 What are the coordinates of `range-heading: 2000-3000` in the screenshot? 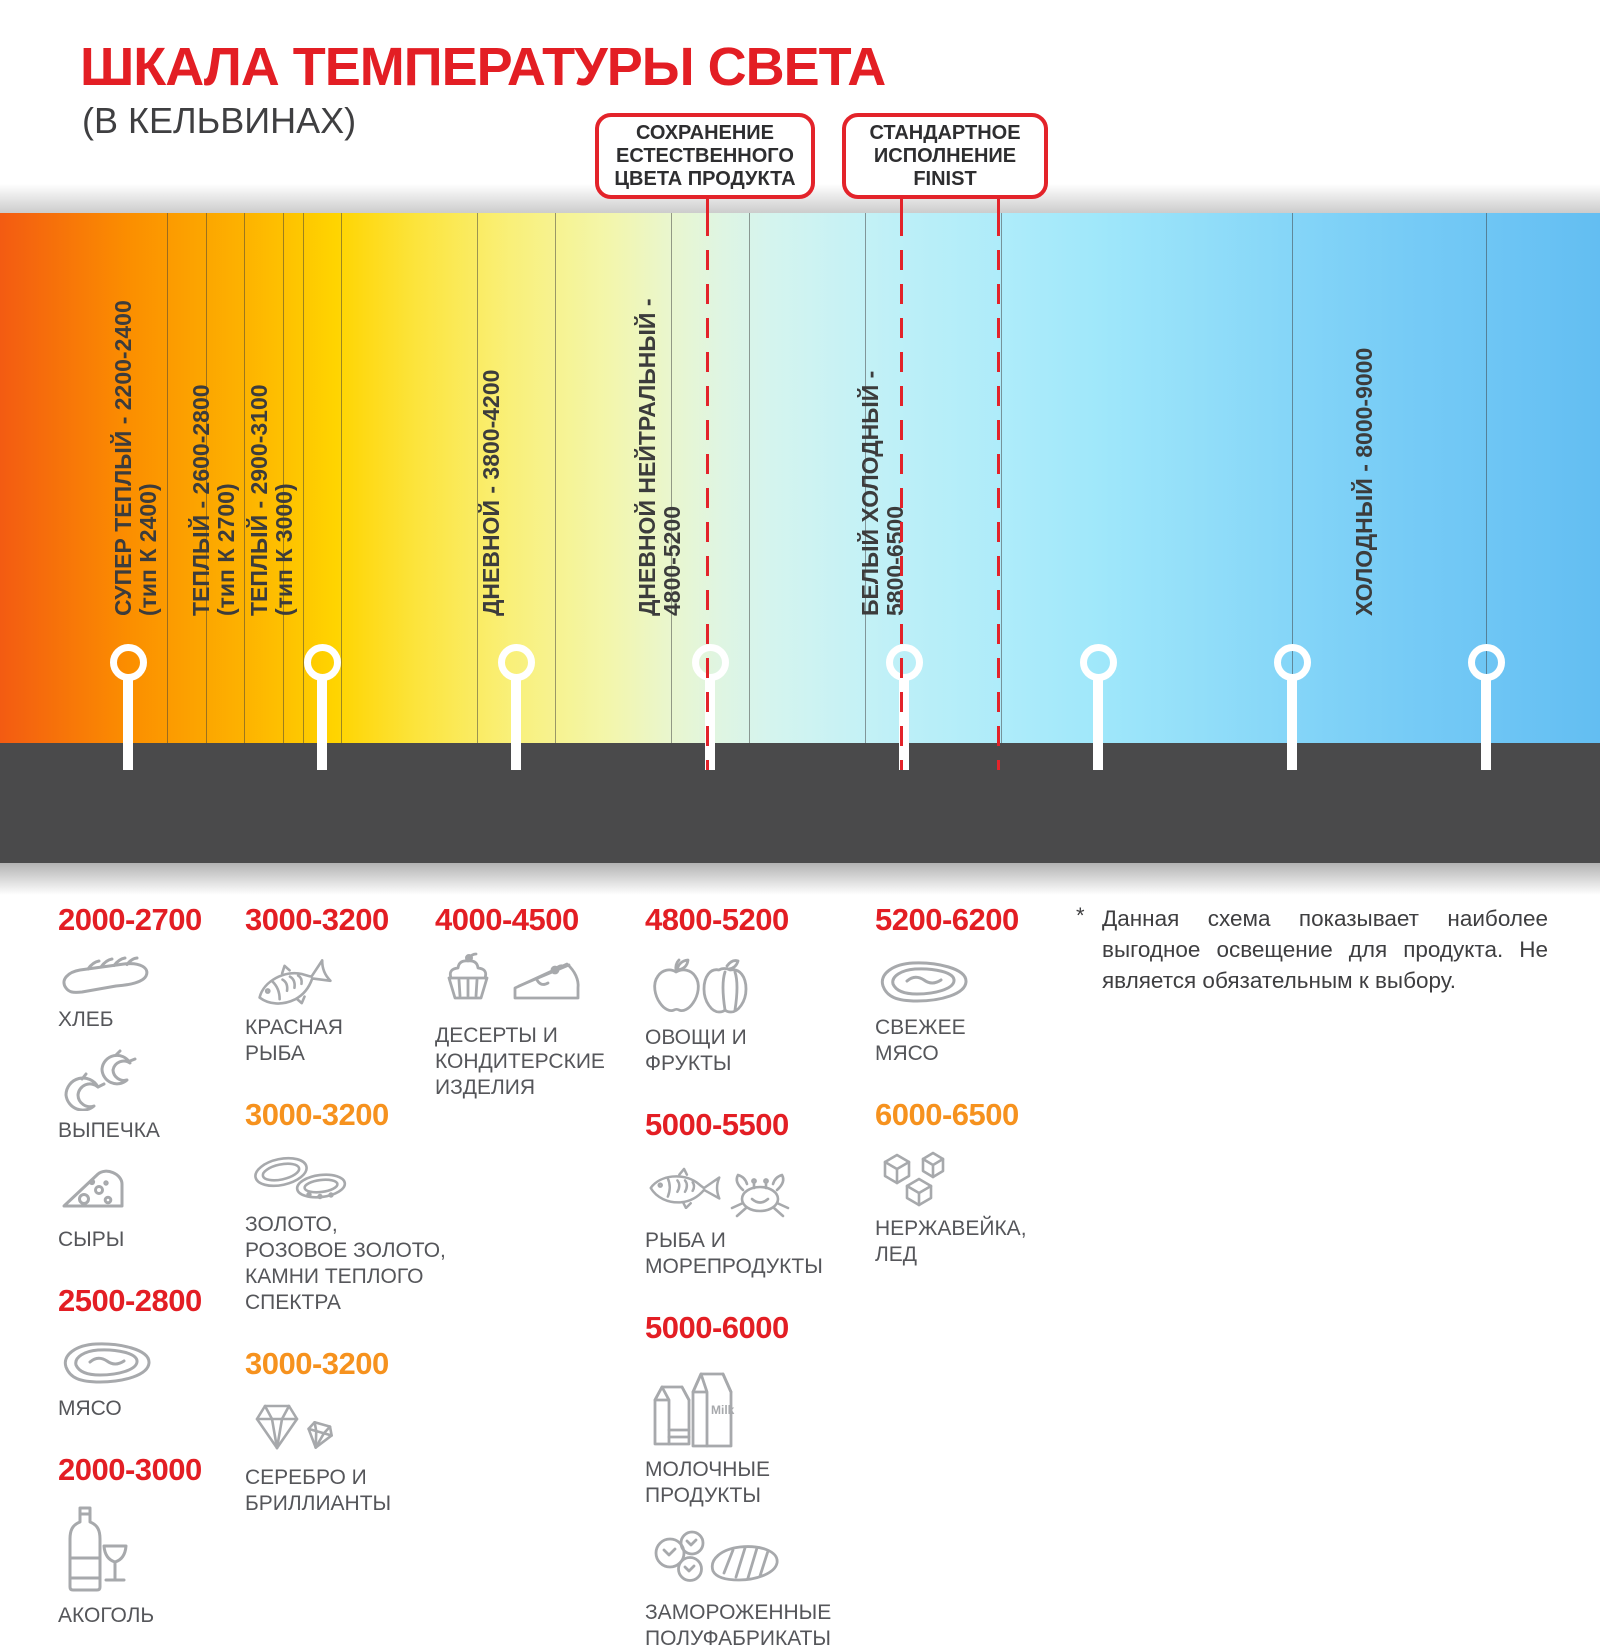 It's located at (130, 1469).